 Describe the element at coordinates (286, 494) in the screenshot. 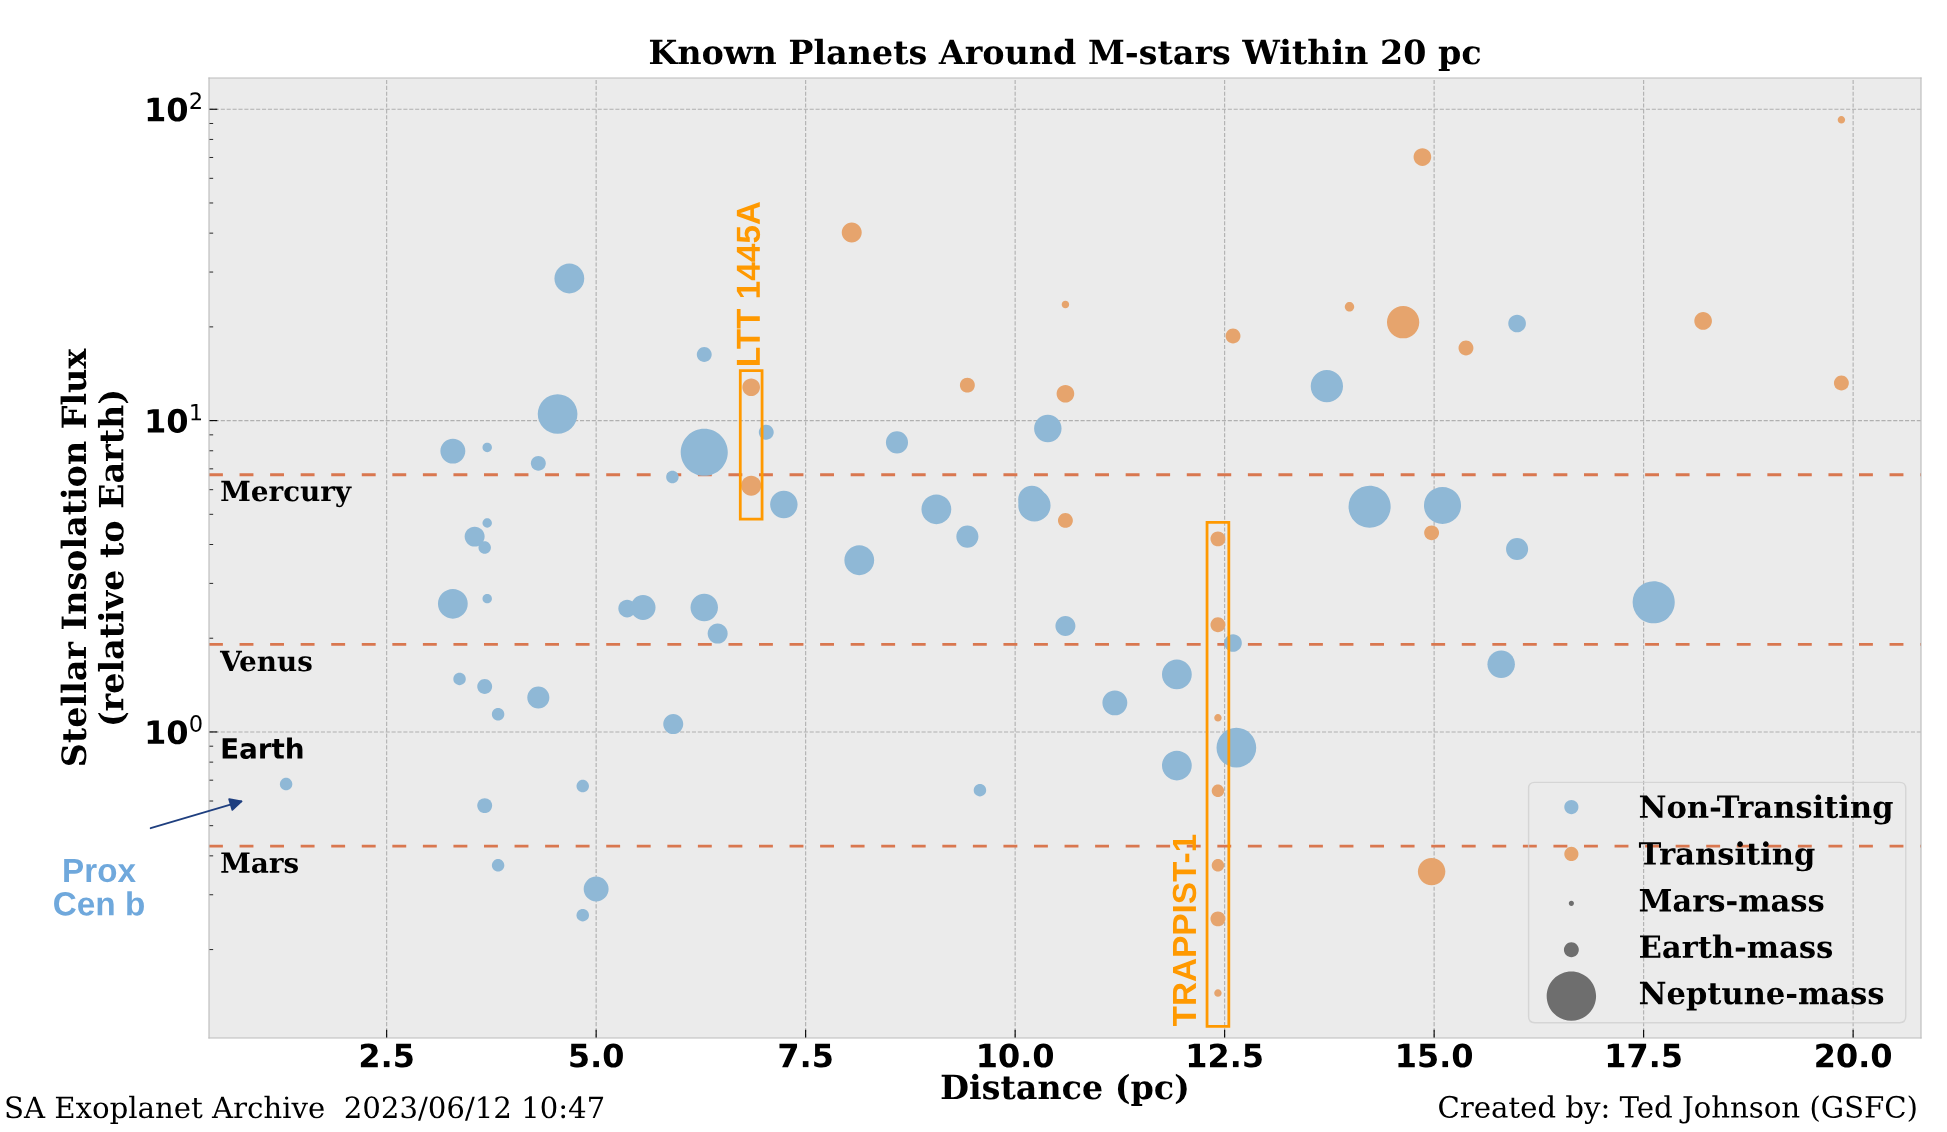

I see `ref-line-label: Mercury` at that location.